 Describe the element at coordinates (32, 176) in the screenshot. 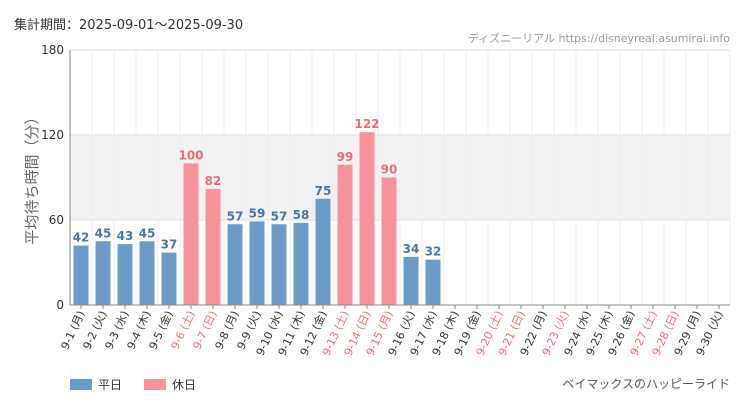

I see `y-axis-label: 平均待ち時間（分）` at that location.